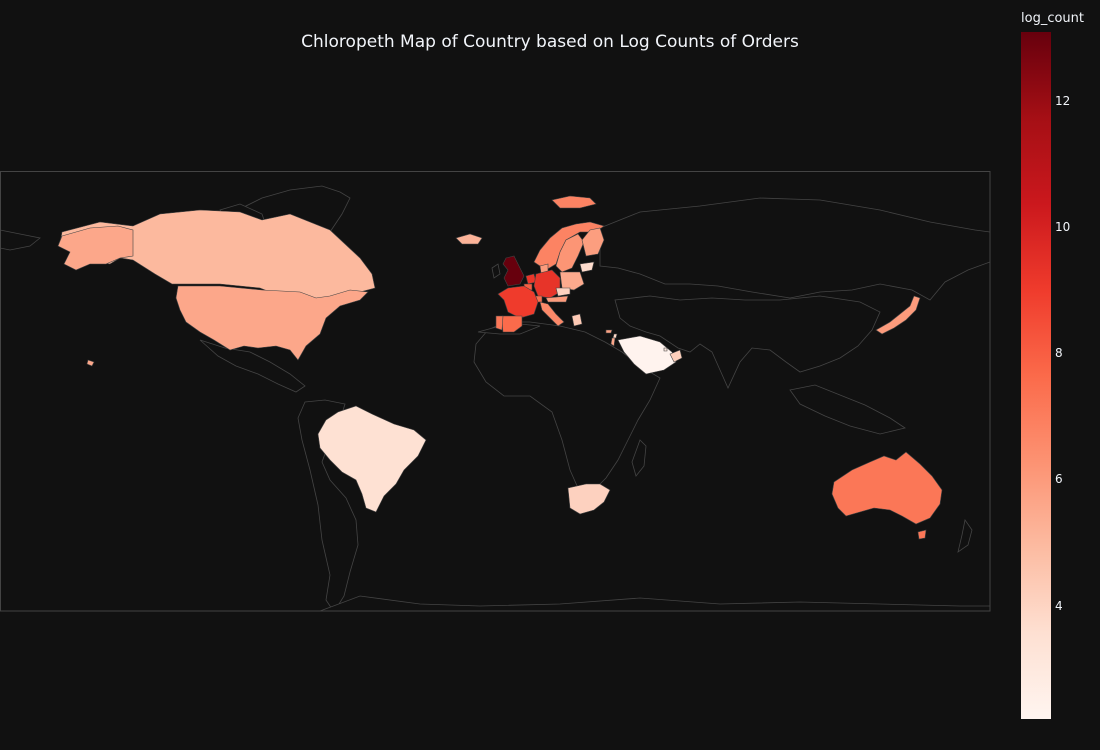 The width and height of the screenshot is (1100, 750). Describe the element at coordinates (1059, 605) in the screenshot. I see `colorbar-tick-label: 4` at that location.